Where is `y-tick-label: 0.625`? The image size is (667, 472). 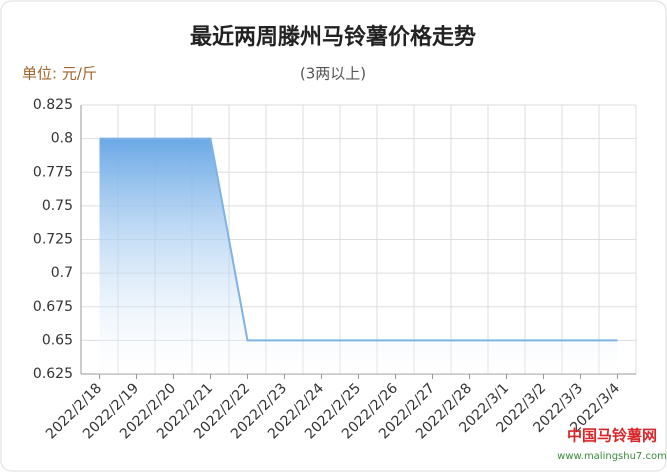 y-tick-label: 0.625 is located at coordinates (53, 374).